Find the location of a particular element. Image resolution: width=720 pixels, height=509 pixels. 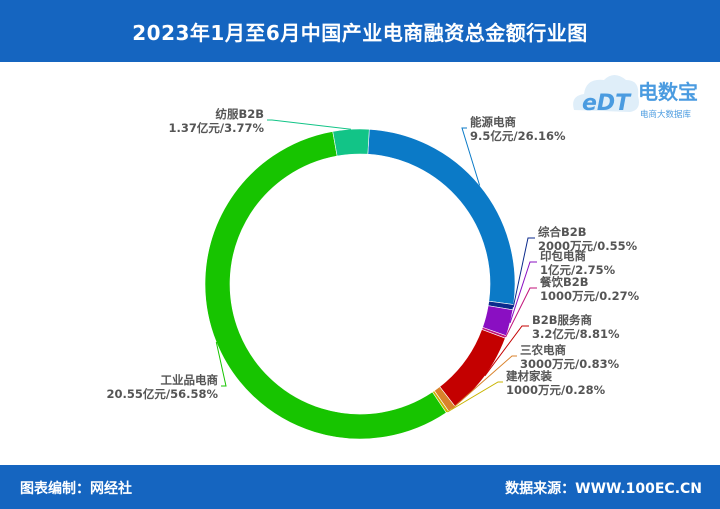

slice-name-label: 三农电商 is located at coordinates (543, 350).